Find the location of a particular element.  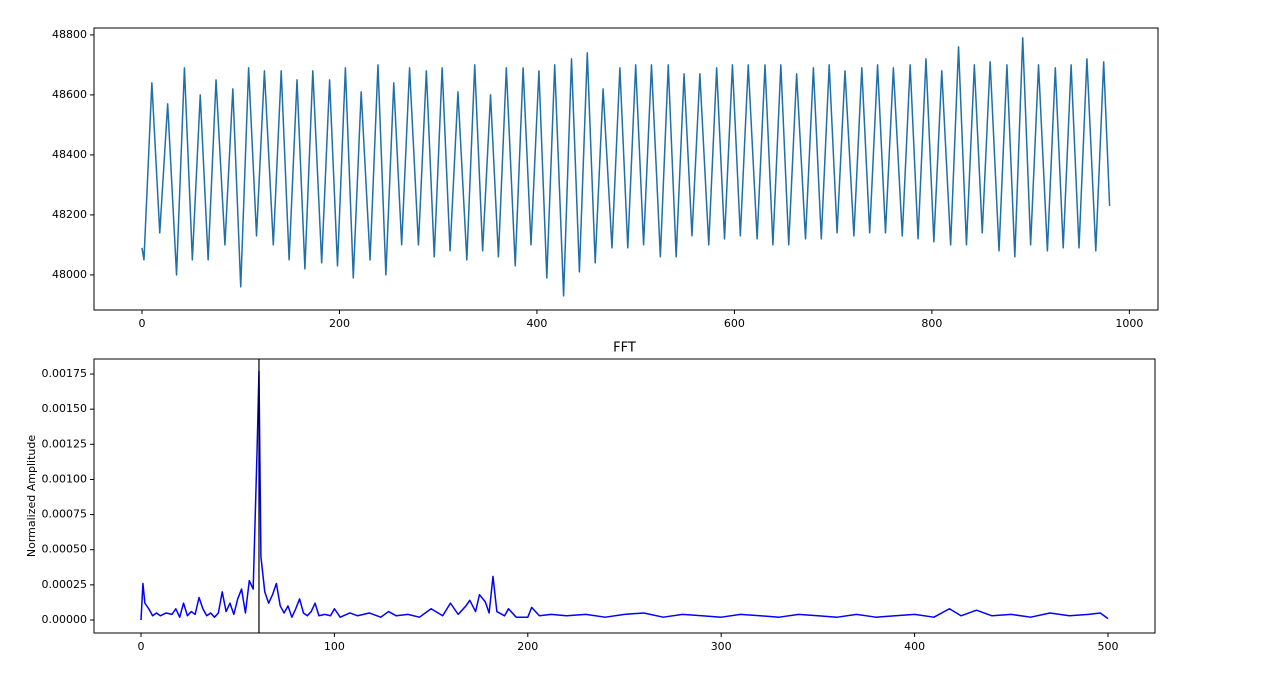

y-tick-label: 48800 is located at coordinates (69, 34).